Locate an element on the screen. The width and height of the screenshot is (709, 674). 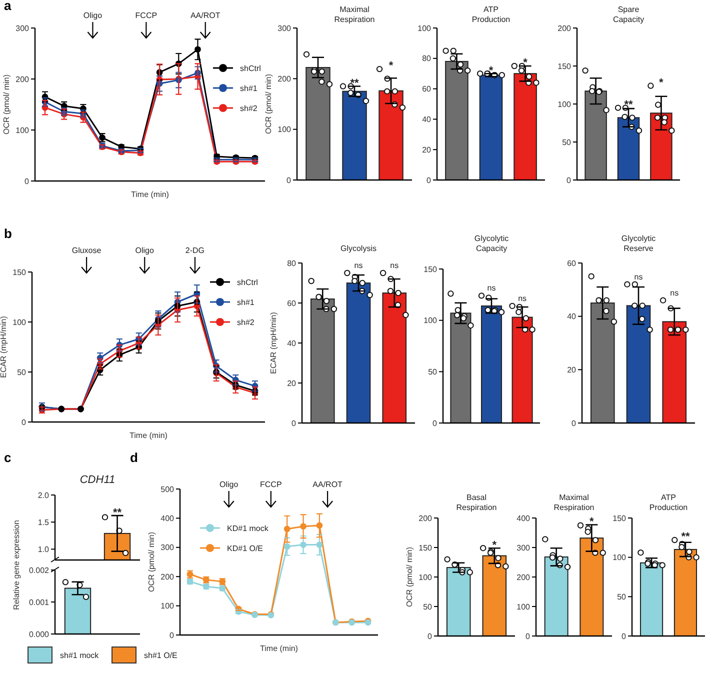
chart-title: Spare Capacity is located at coordinates (628, 14).